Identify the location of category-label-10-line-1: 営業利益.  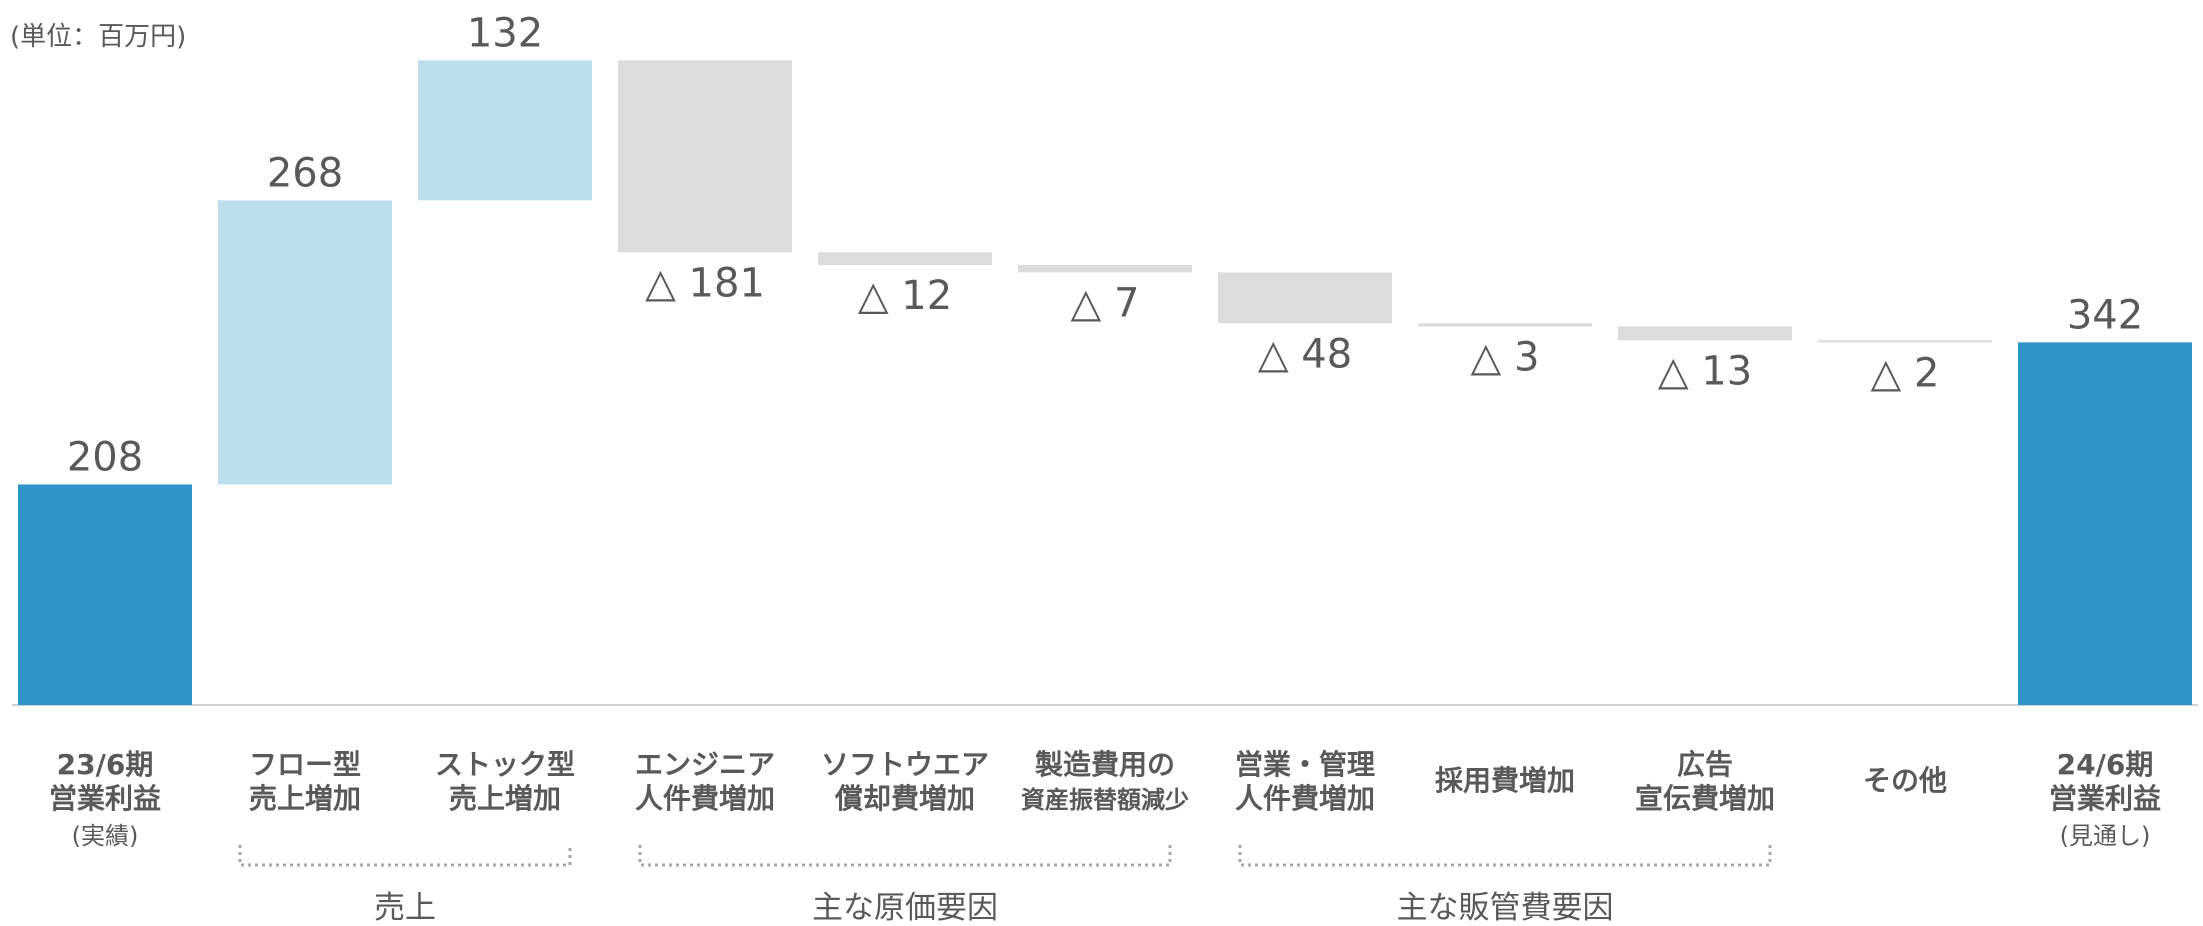
(2105, 798).